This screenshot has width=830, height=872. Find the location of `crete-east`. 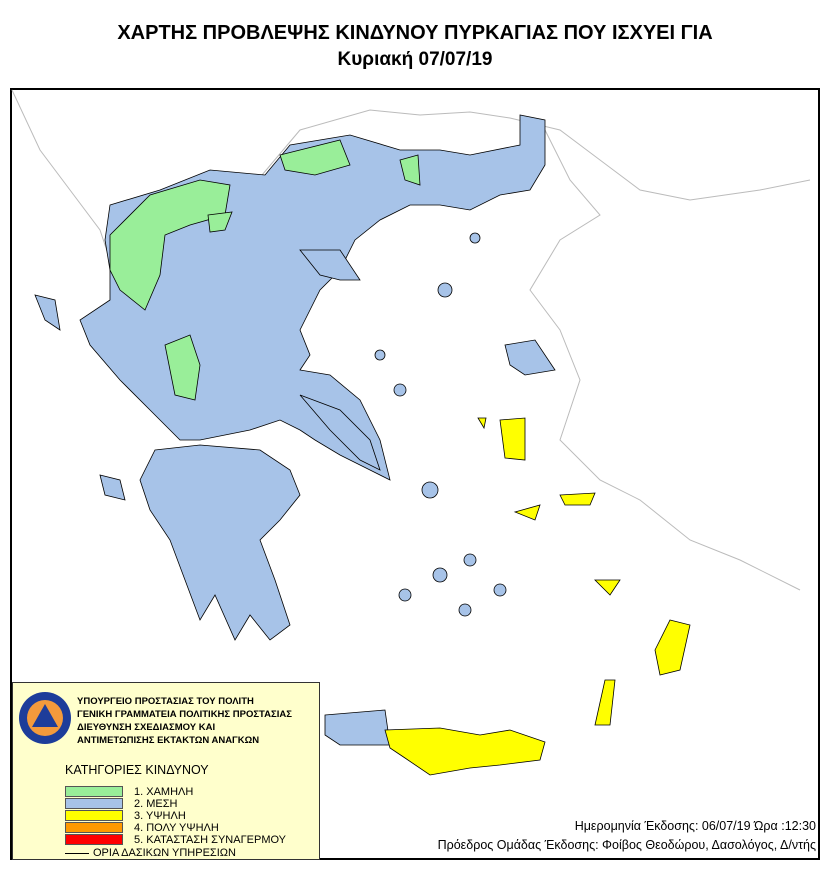

crete-east is located at coordinates (465, 751).